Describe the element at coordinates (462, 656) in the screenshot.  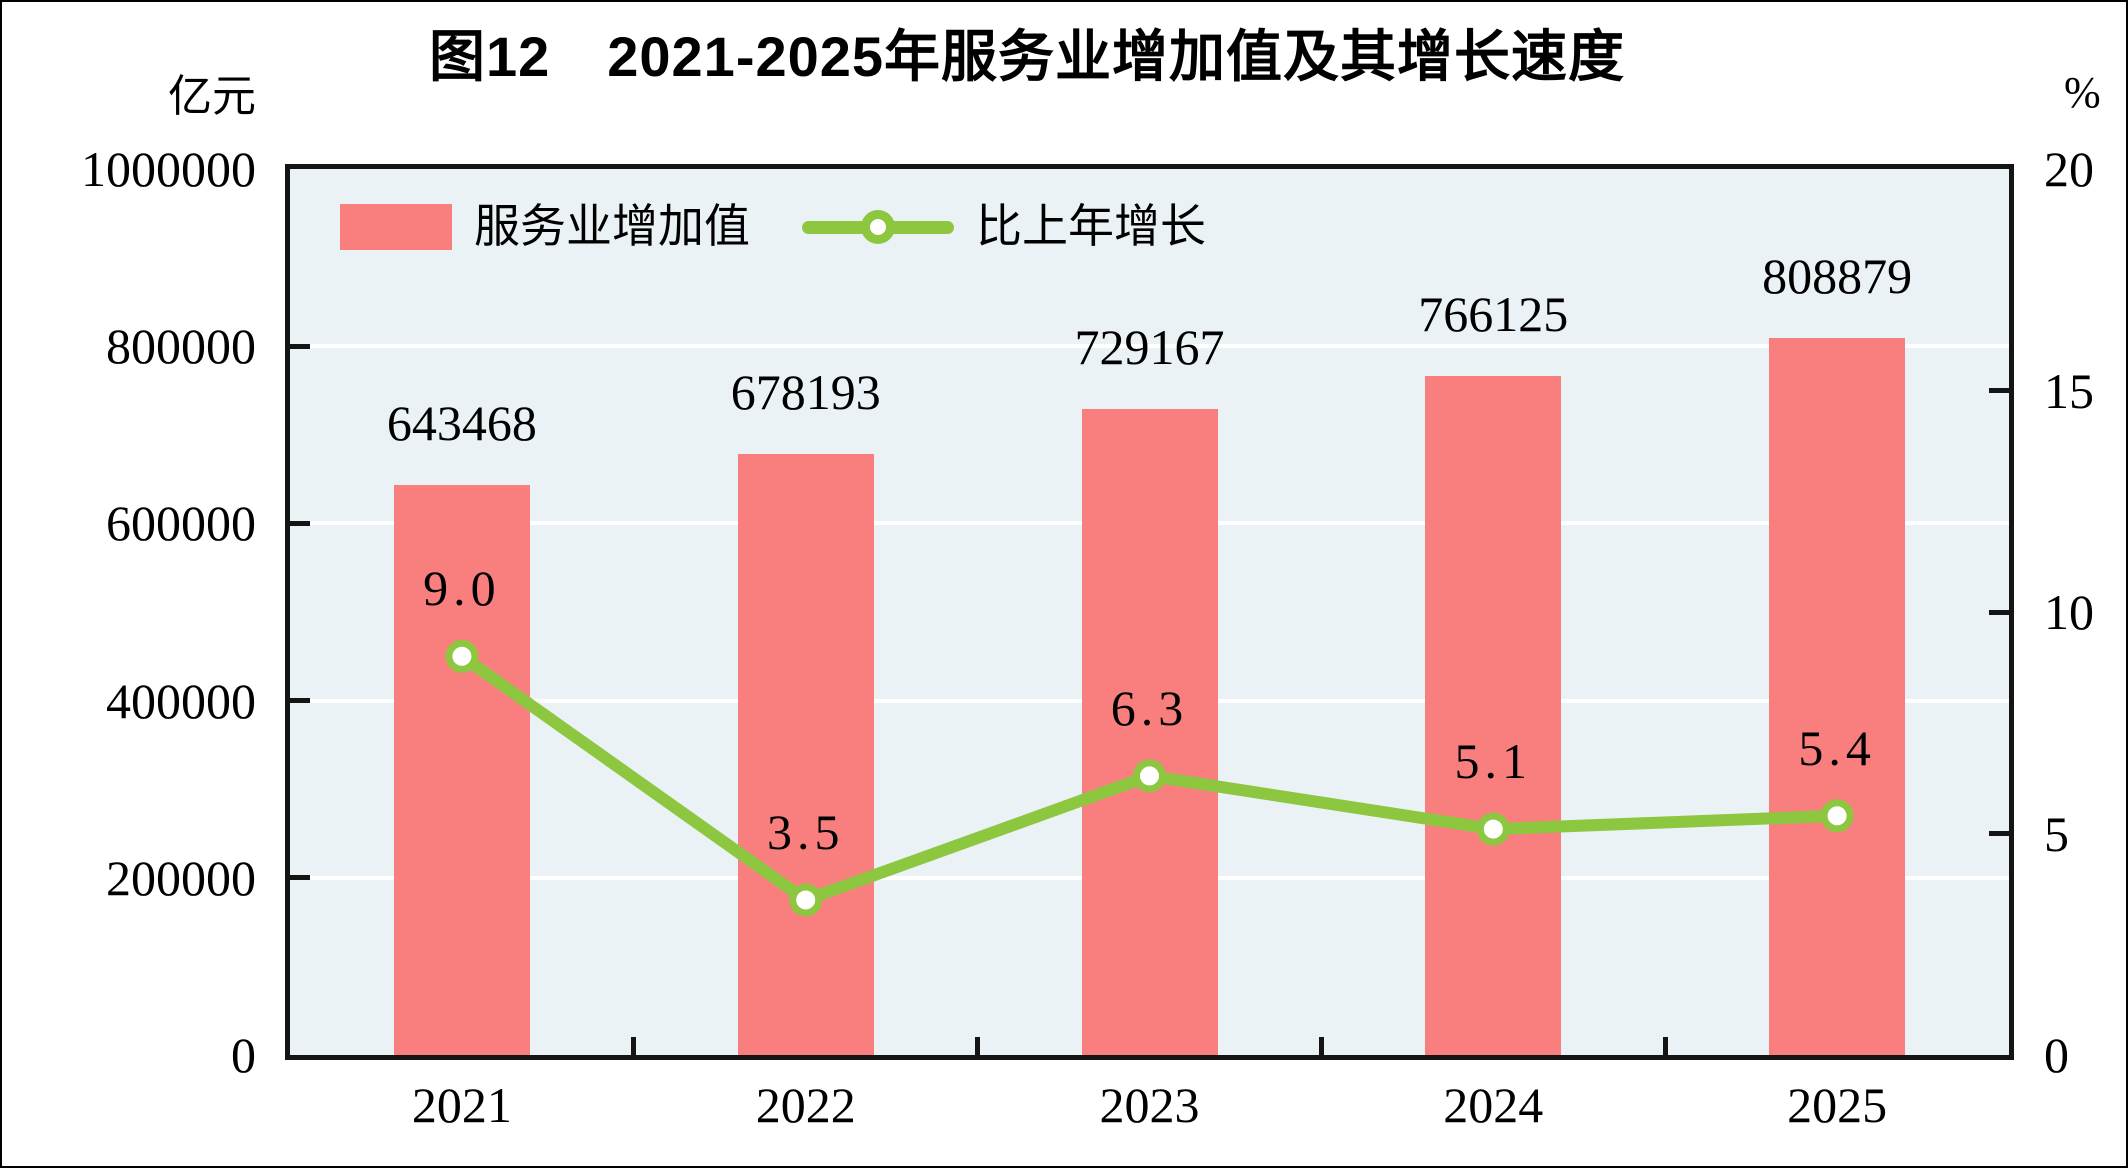
I see `growth-point-2021` at that location.